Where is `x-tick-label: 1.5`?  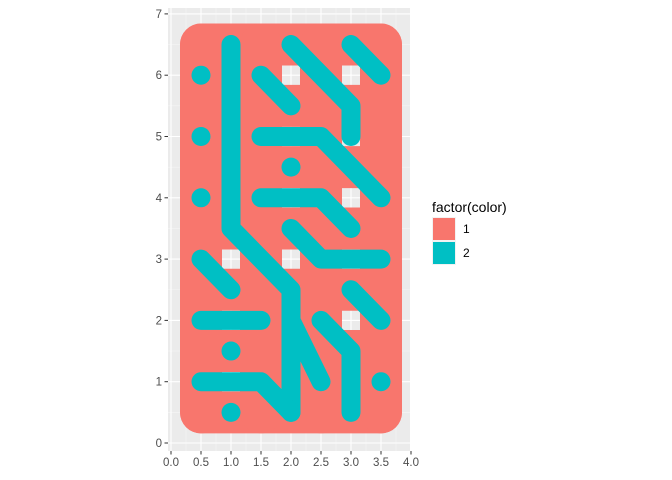
x-tick-label: 1.5 is located at coordinates (261, 463).